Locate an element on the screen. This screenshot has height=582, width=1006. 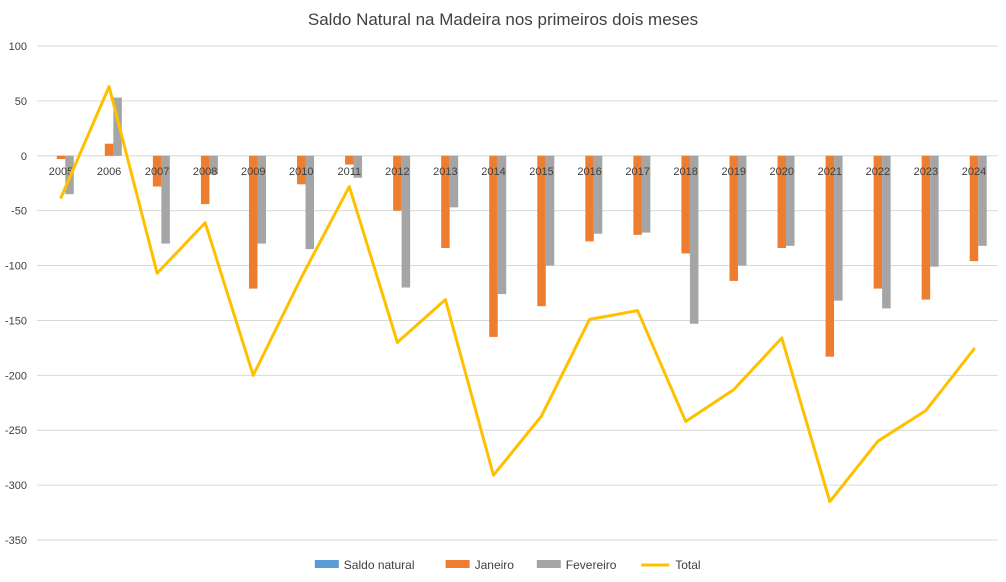
x-tick-label: 2014 is located at coordinates (493, 172).